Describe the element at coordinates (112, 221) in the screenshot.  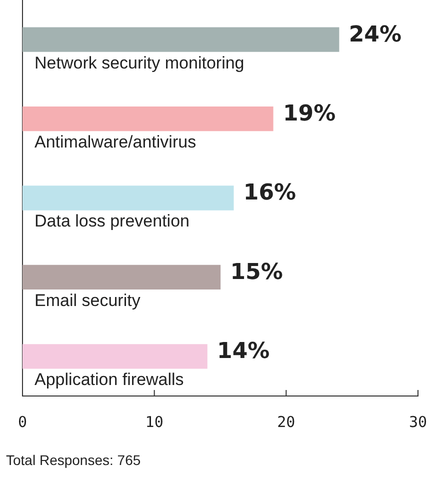
I see `y-tick-label: Data loss prevention` at that location.